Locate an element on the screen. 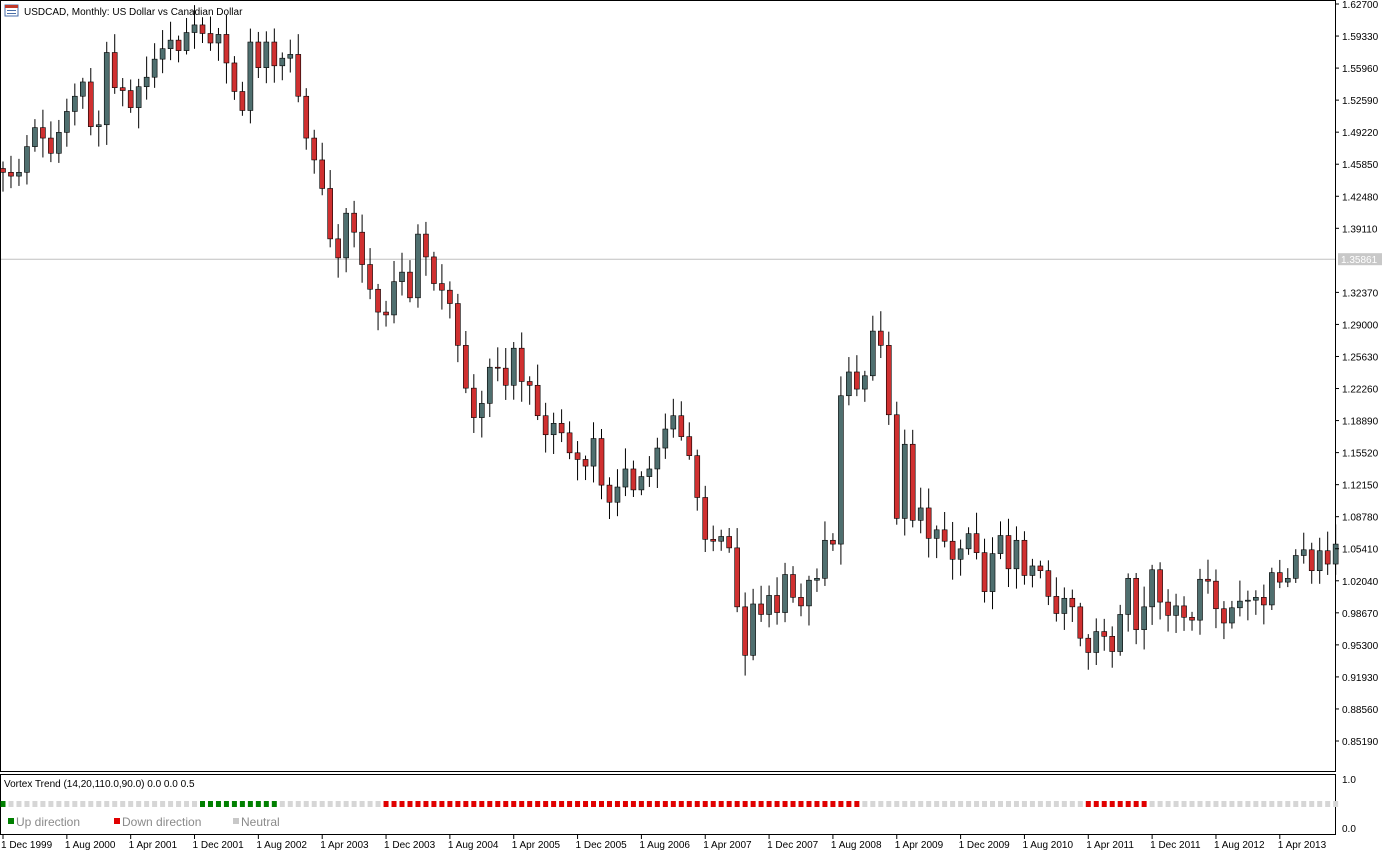 The height and width of the screenshot is (855, 1385). time-tick-label: 1 Apr 2011 is located at coordinates (1110, 845).